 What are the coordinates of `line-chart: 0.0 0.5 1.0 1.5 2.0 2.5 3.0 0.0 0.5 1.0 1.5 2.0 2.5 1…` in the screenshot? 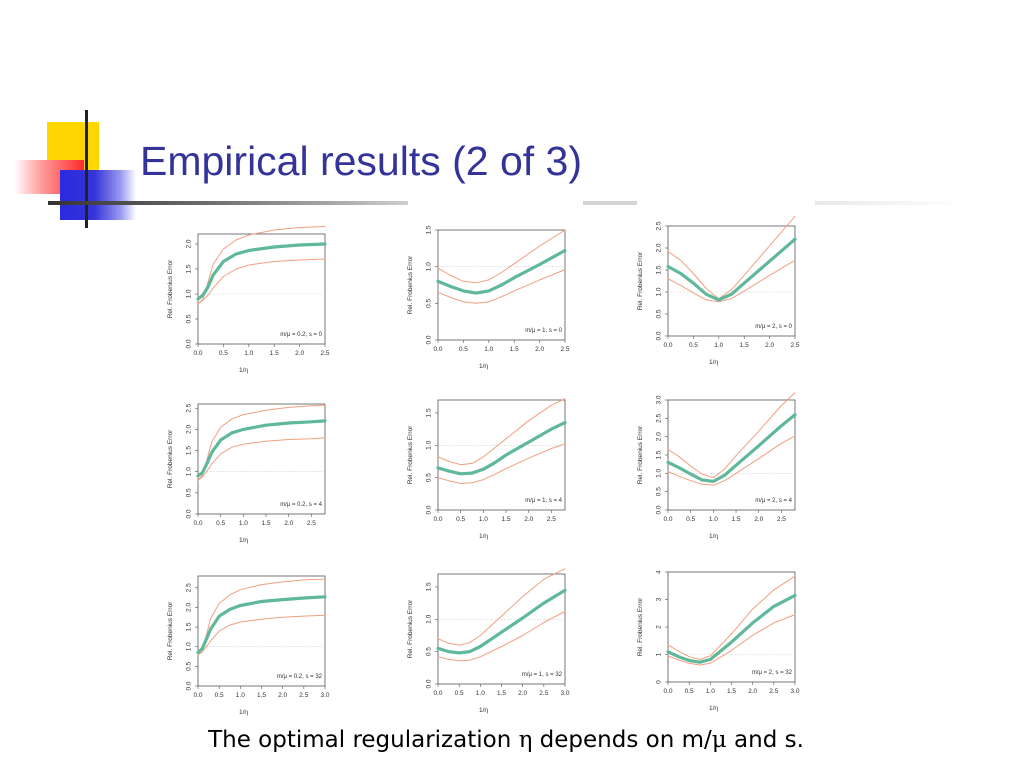 It's located at (248, 645).